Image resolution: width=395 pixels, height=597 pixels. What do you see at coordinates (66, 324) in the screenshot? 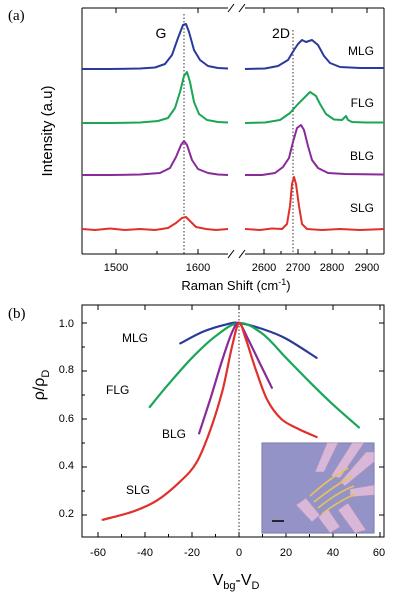
I see `ytick-label-1.0: 1.0` at bounding box center [66, 324].